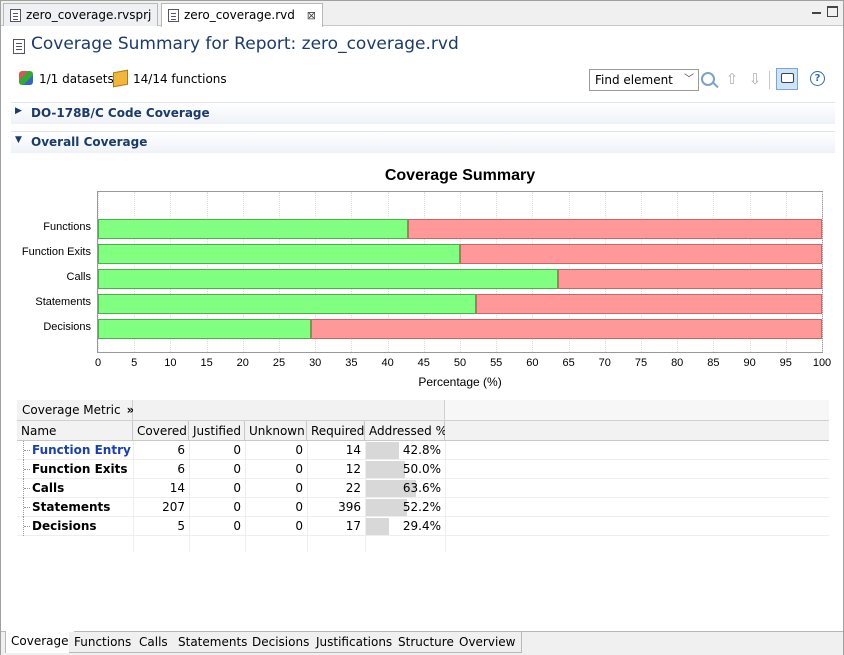 Image resolution: width=844 pixels, height=655 pixels. Describe the element at coordinates (755, 79) in the screenshot. I see `arrow-down-icon: ⇩` at that location.